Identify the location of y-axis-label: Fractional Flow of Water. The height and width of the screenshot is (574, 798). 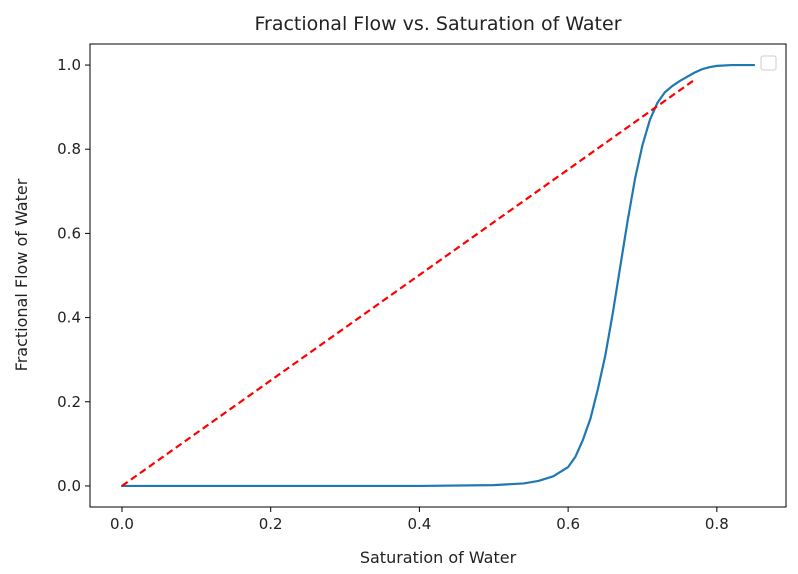
(21, 274).